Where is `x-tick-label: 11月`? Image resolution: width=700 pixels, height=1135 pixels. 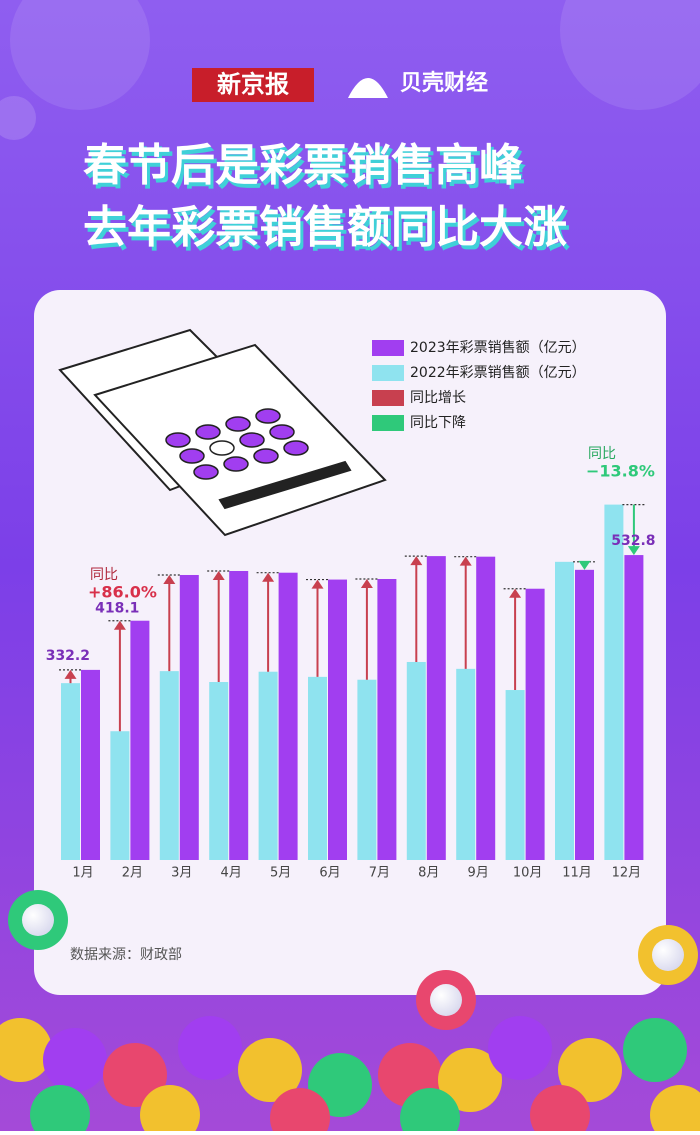 x-tick-label: 11月 is located at coordinates (577, 873).